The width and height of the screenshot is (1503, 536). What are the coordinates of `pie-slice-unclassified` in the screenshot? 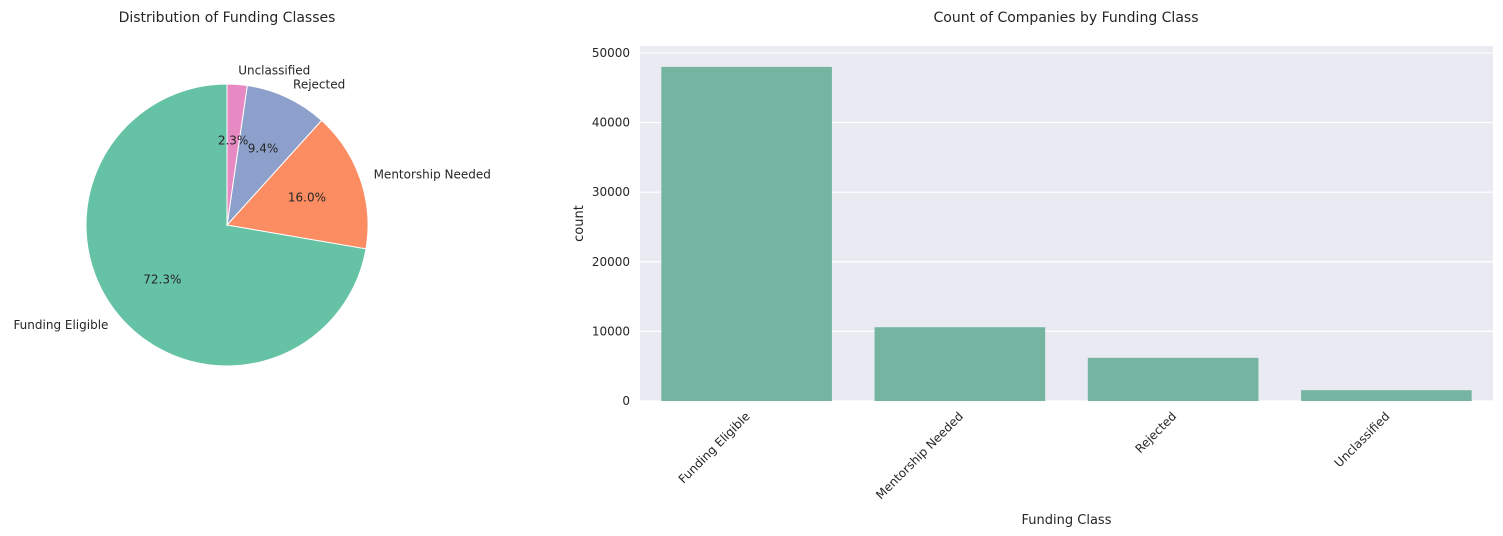 It's located at (237, 154).